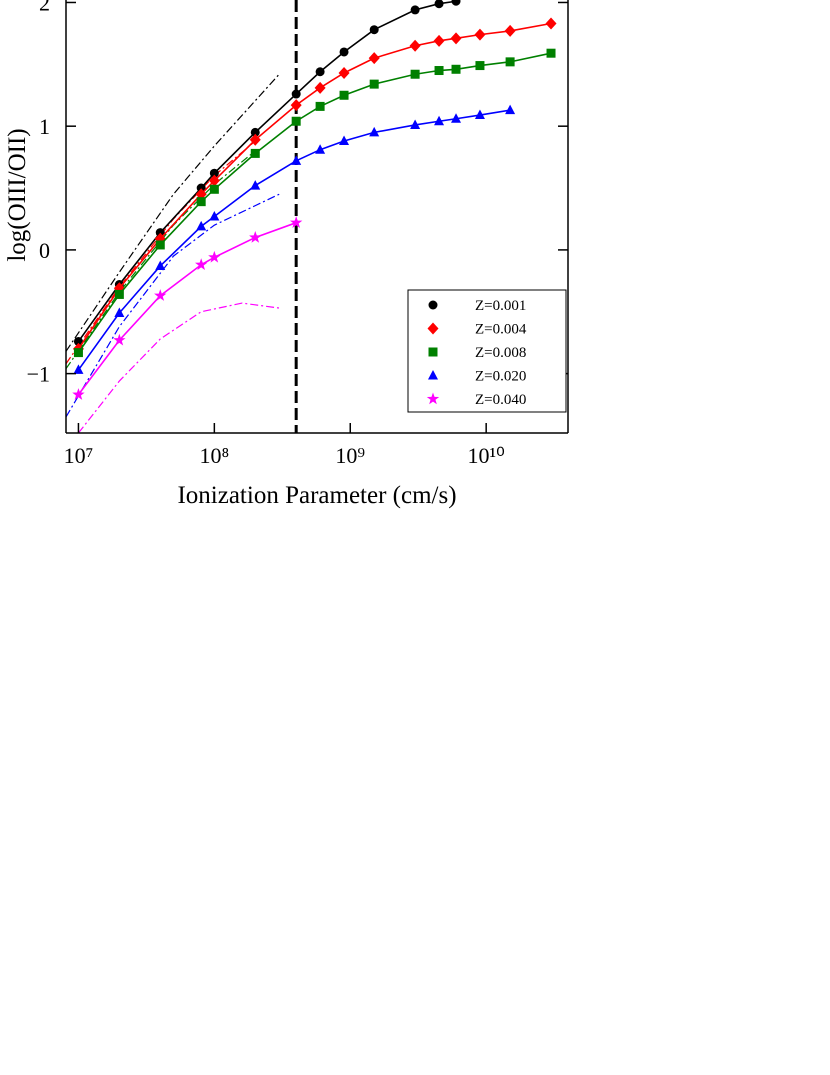 The width and height of the screenshot is (830, 1075). I want to click on legend-label: Z=0.008, so click(500, 353).